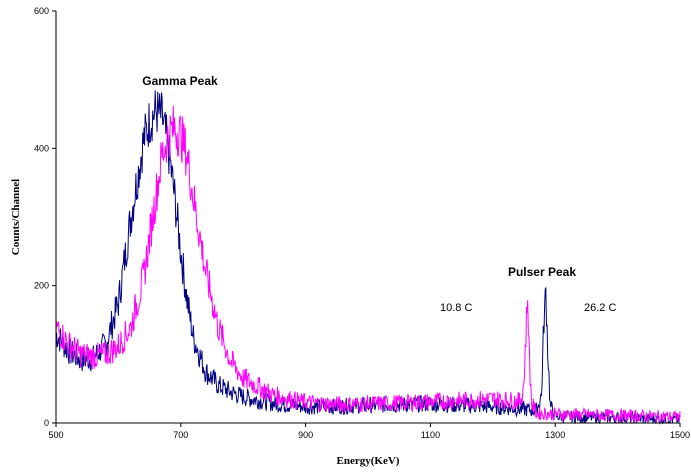 Image resolution: width=691 pixels, height=472 pixels. I want to click on annotation-temp-10-8: 10.8 C, so click(456, 308).